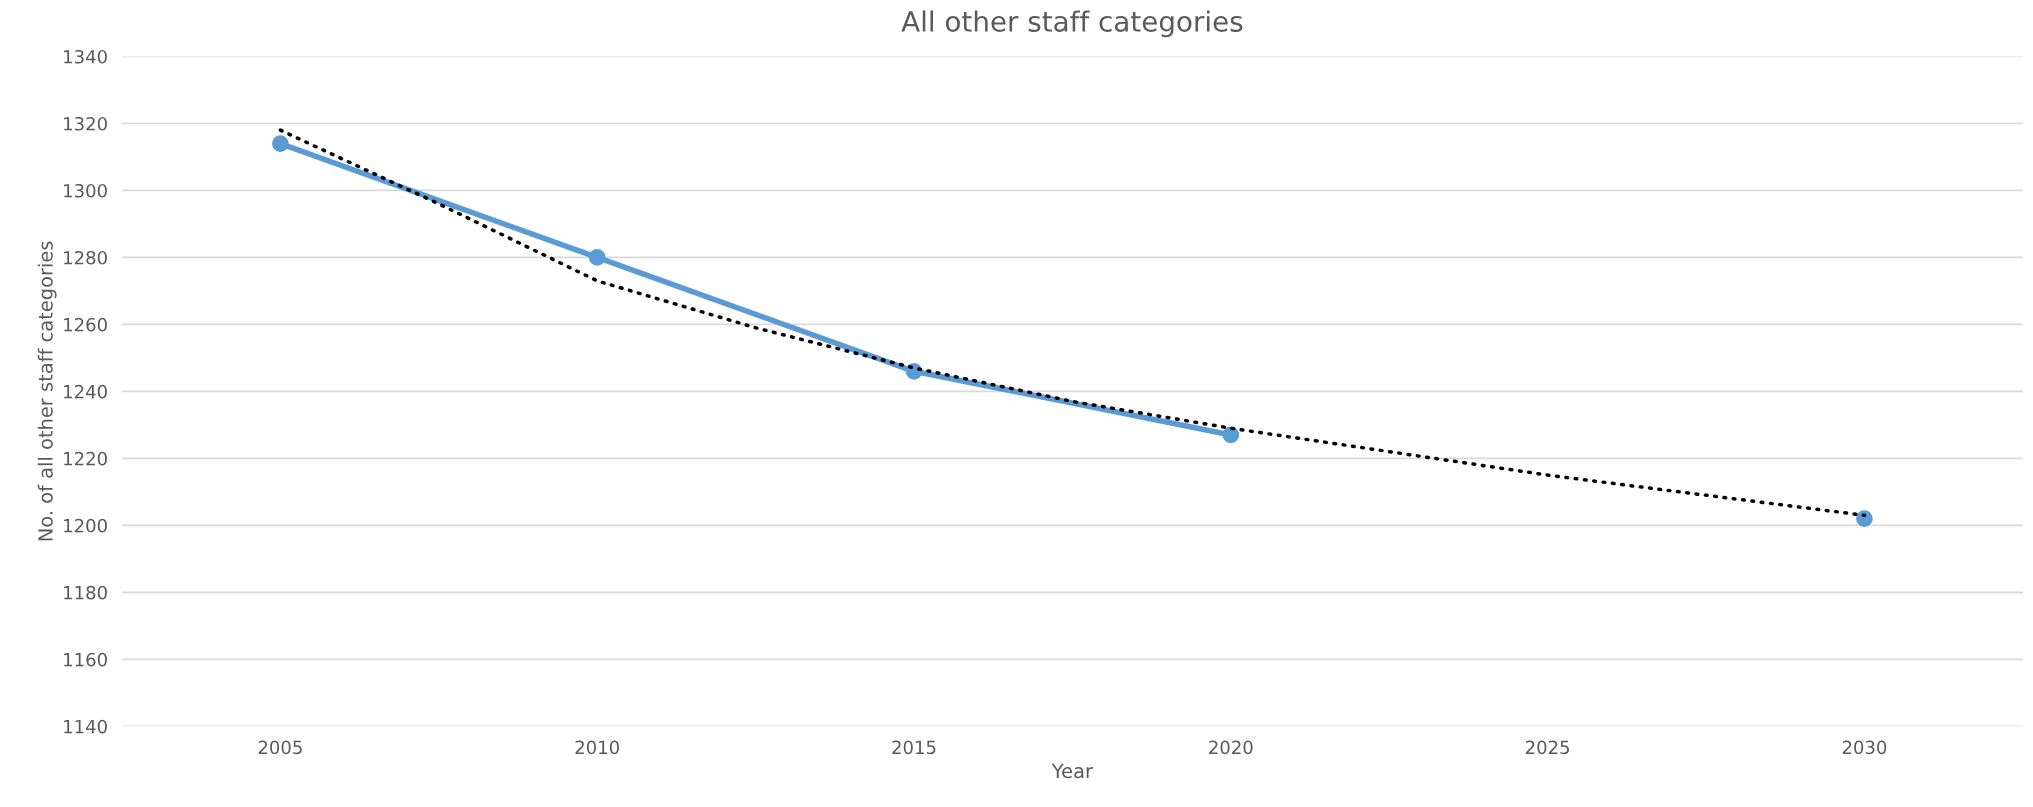  What do you see at coordinates (1547, 747) in the screenshot?
I see `x-tick-label: 2025` at bounding box center [1547, 747].